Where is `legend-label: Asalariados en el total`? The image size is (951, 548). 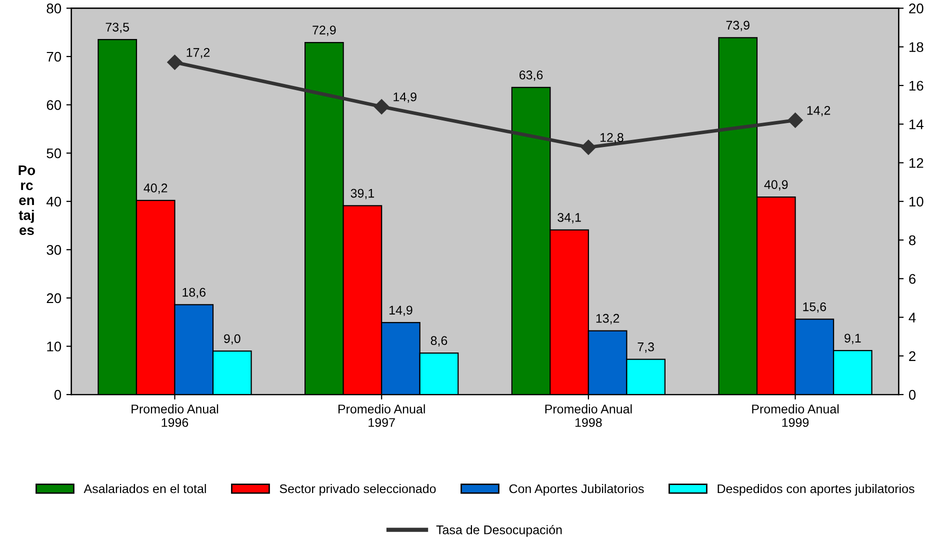 legend-label: Asalariados en el total is located at coordinates (145, 489).